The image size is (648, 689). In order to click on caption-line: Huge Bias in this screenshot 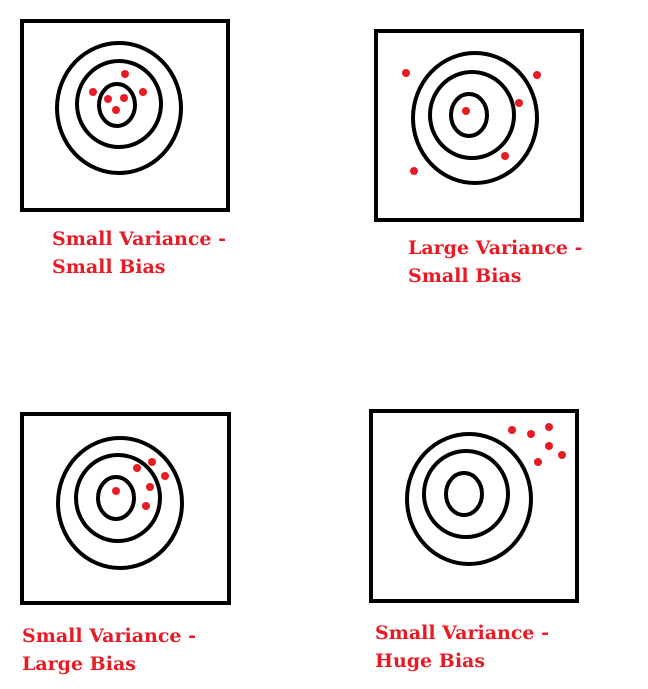, I will do `click(430, 661)`.